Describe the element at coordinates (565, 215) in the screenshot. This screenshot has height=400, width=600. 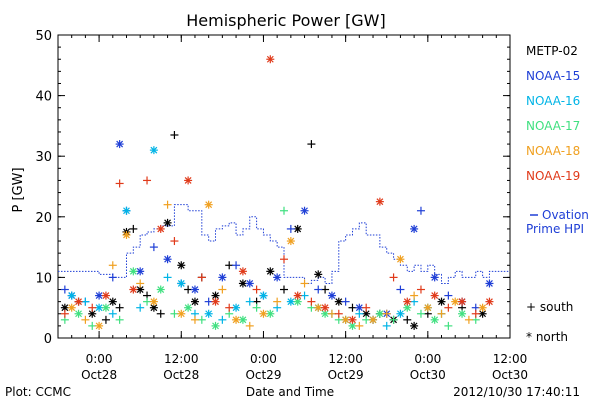
I see `legend-ovation-label: Ovation` at that location.